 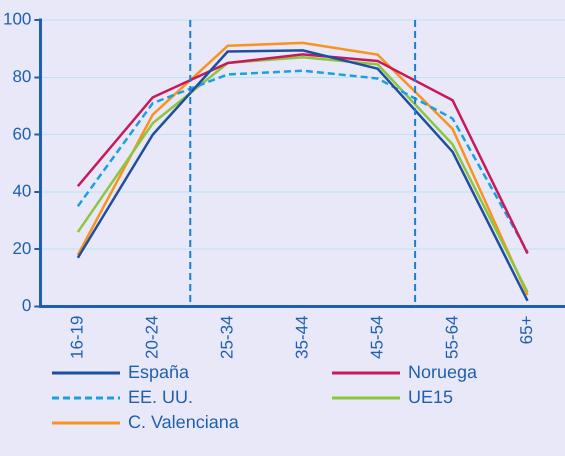 What do you see at coordinates (17, 19) in the screenshot?
I see `y-tick-label: 100` at bounding box center [17, 19].